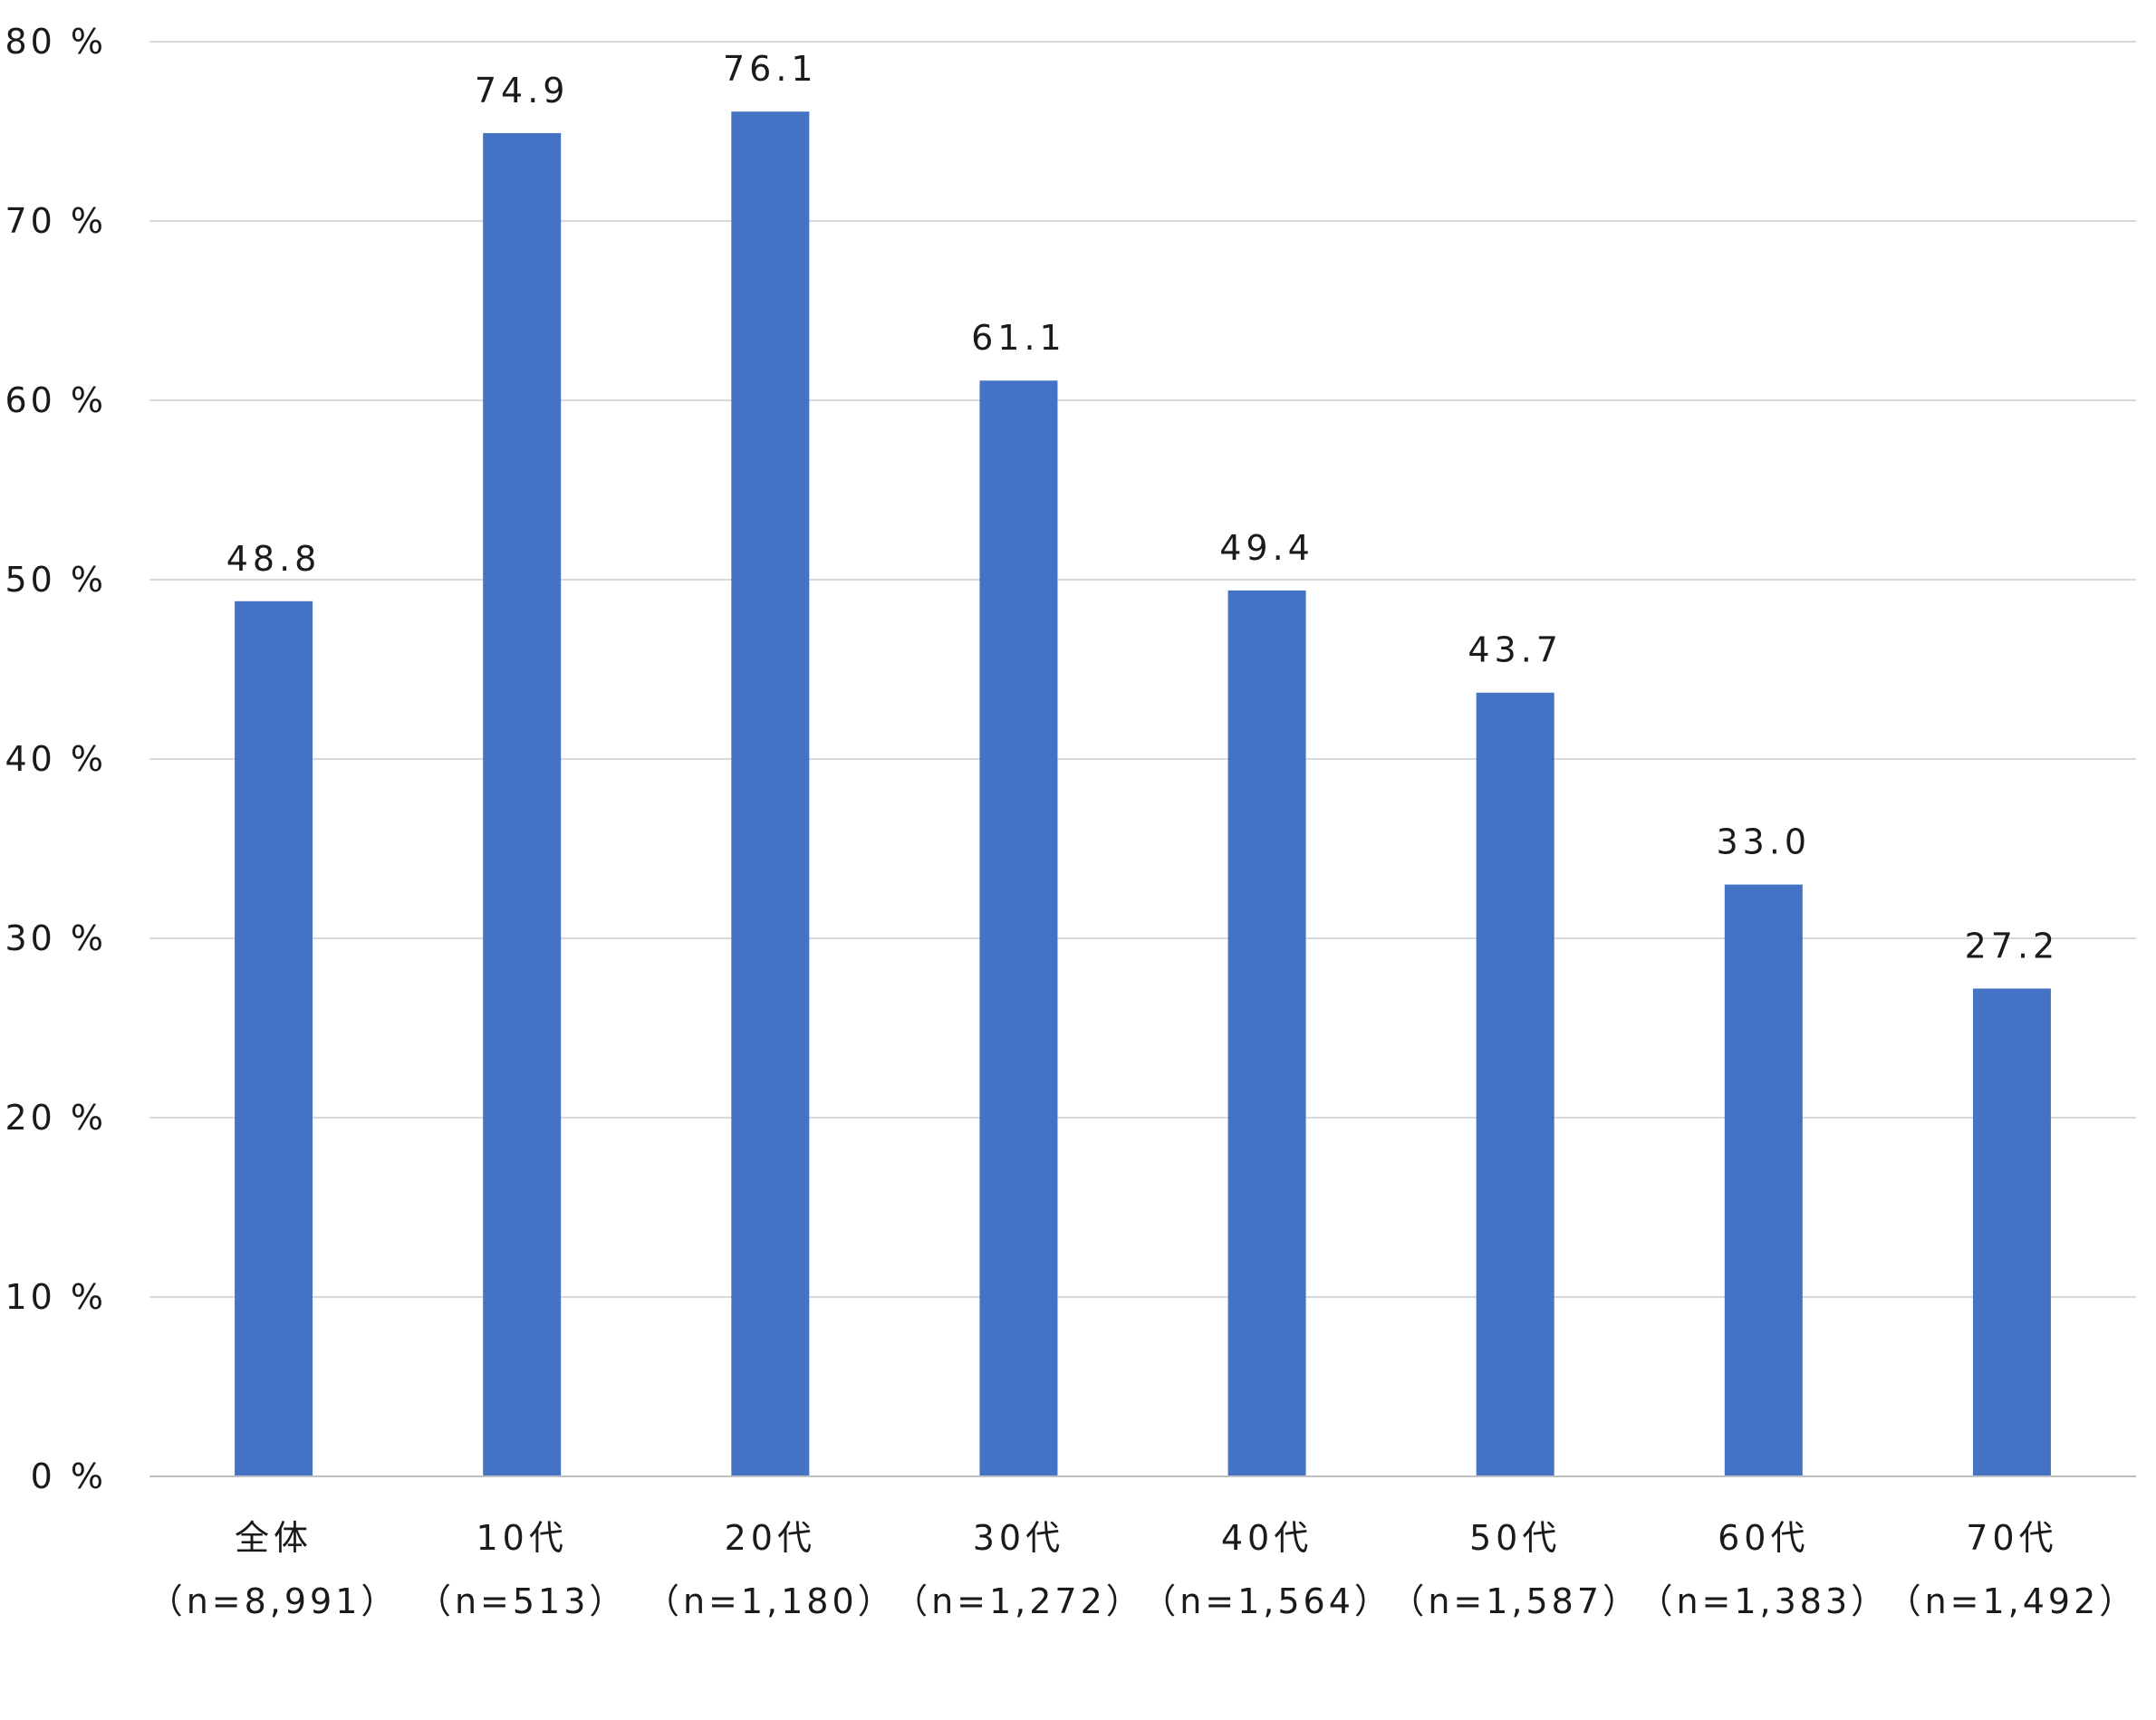  What do you see at coordinates (770, 69) in the screenshot?
I see `data-label: 76.1` at bounding box center [770, 69].